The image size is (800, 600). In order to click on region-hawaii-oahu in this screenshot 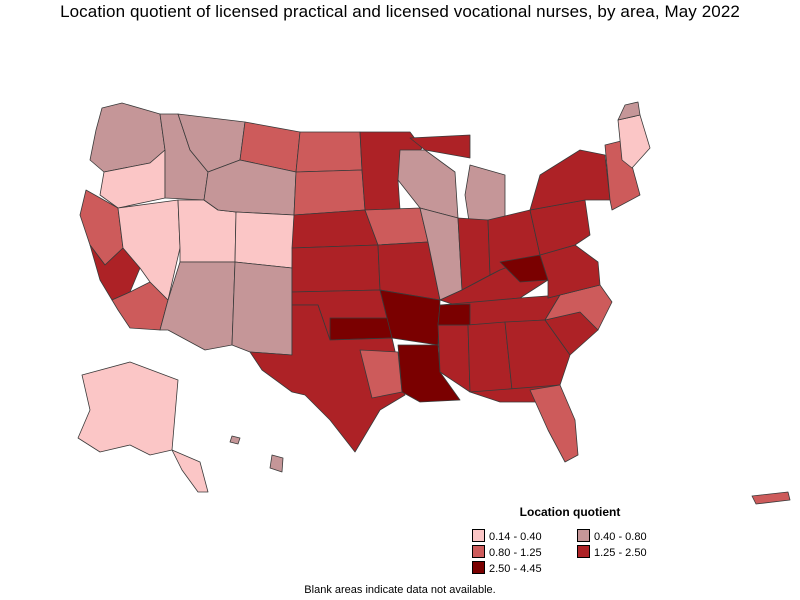, I will do `click(235, 440)`.